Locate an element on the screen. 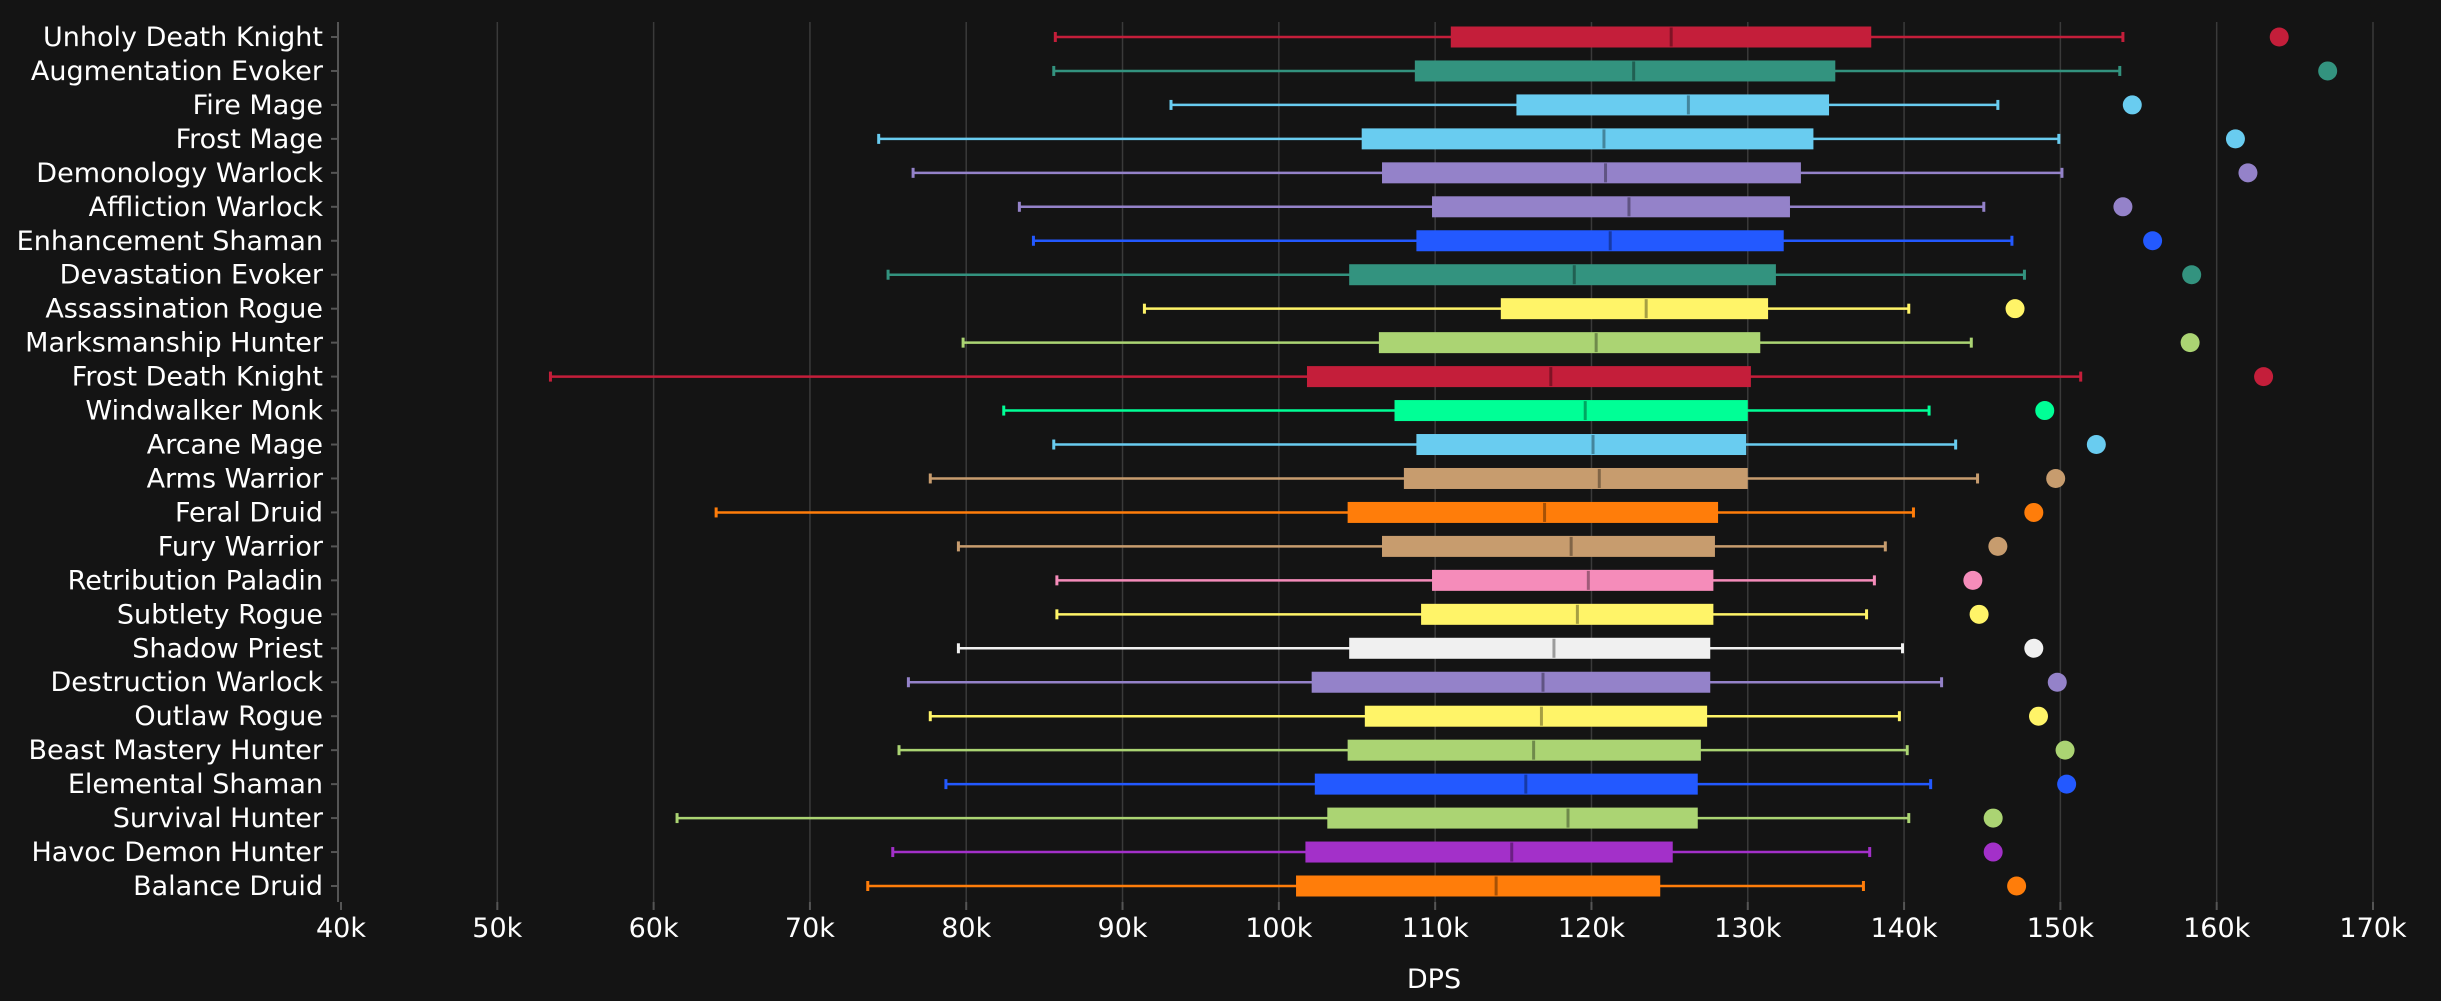 The image size is (2441, 1001). box-frost-mage is located at coordinates (1561, 139).